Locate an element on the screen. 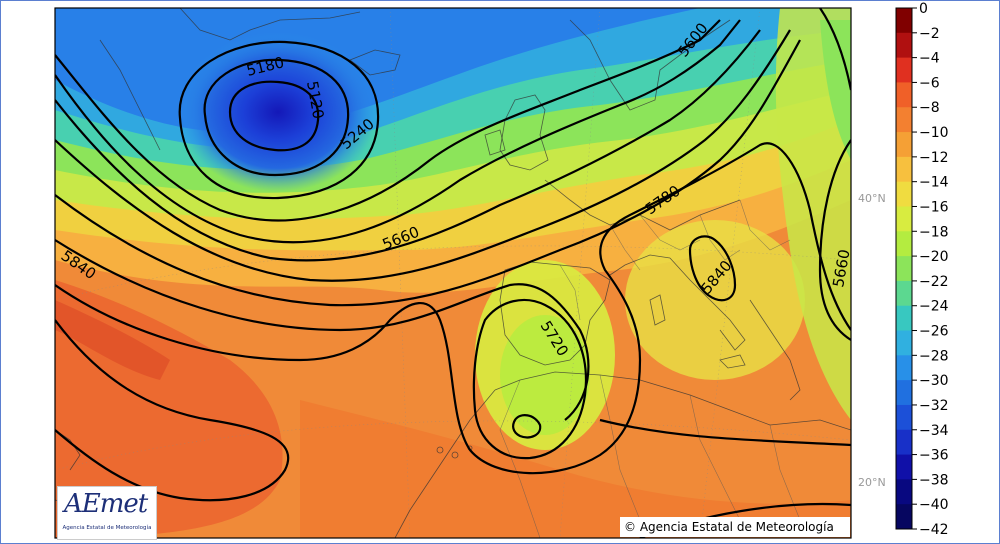 The height and width of the screenshot is (544, 1000). colorbar-tick-label: −36 is located at coordinates (934, 456).